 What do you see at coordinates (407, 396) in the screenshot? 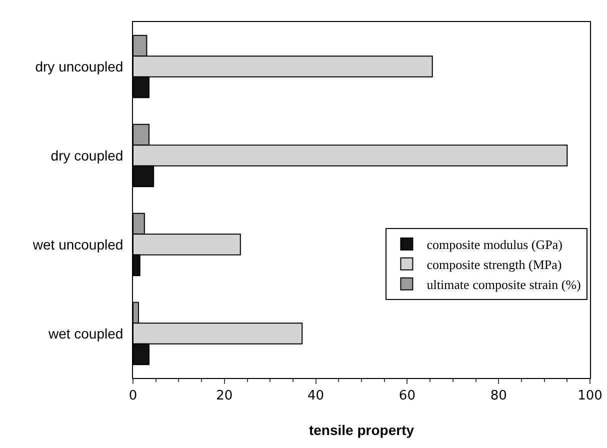
I see `x-tick-label: 60` at bounding box center [407, 396].